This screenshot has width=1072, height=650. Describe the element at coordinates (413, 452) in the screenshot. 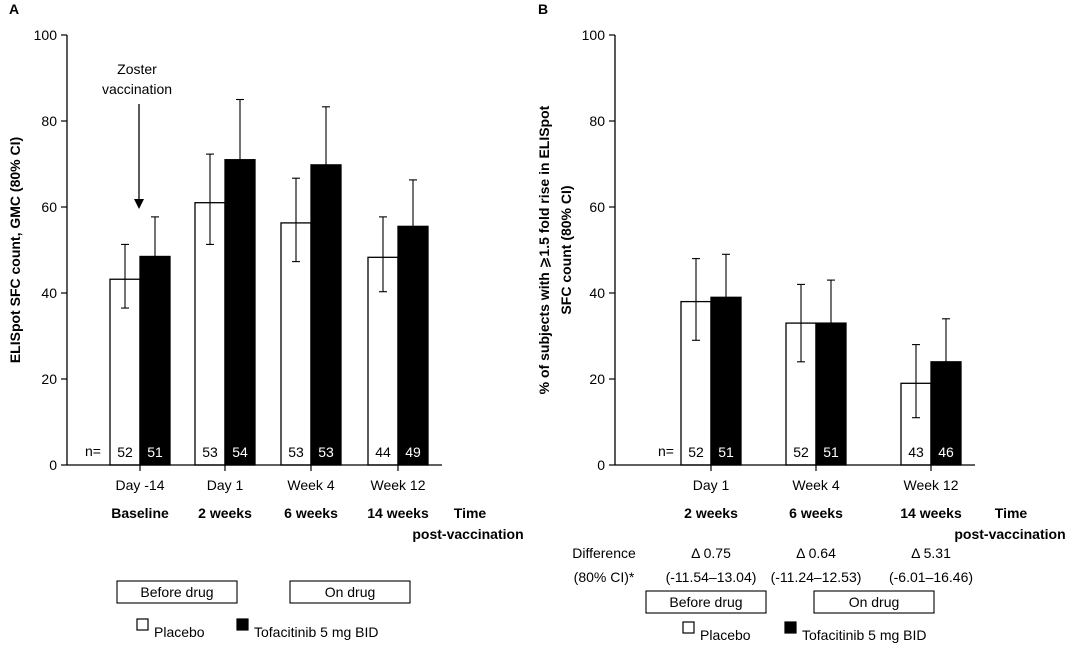

I see `n-label: 49` at that location.